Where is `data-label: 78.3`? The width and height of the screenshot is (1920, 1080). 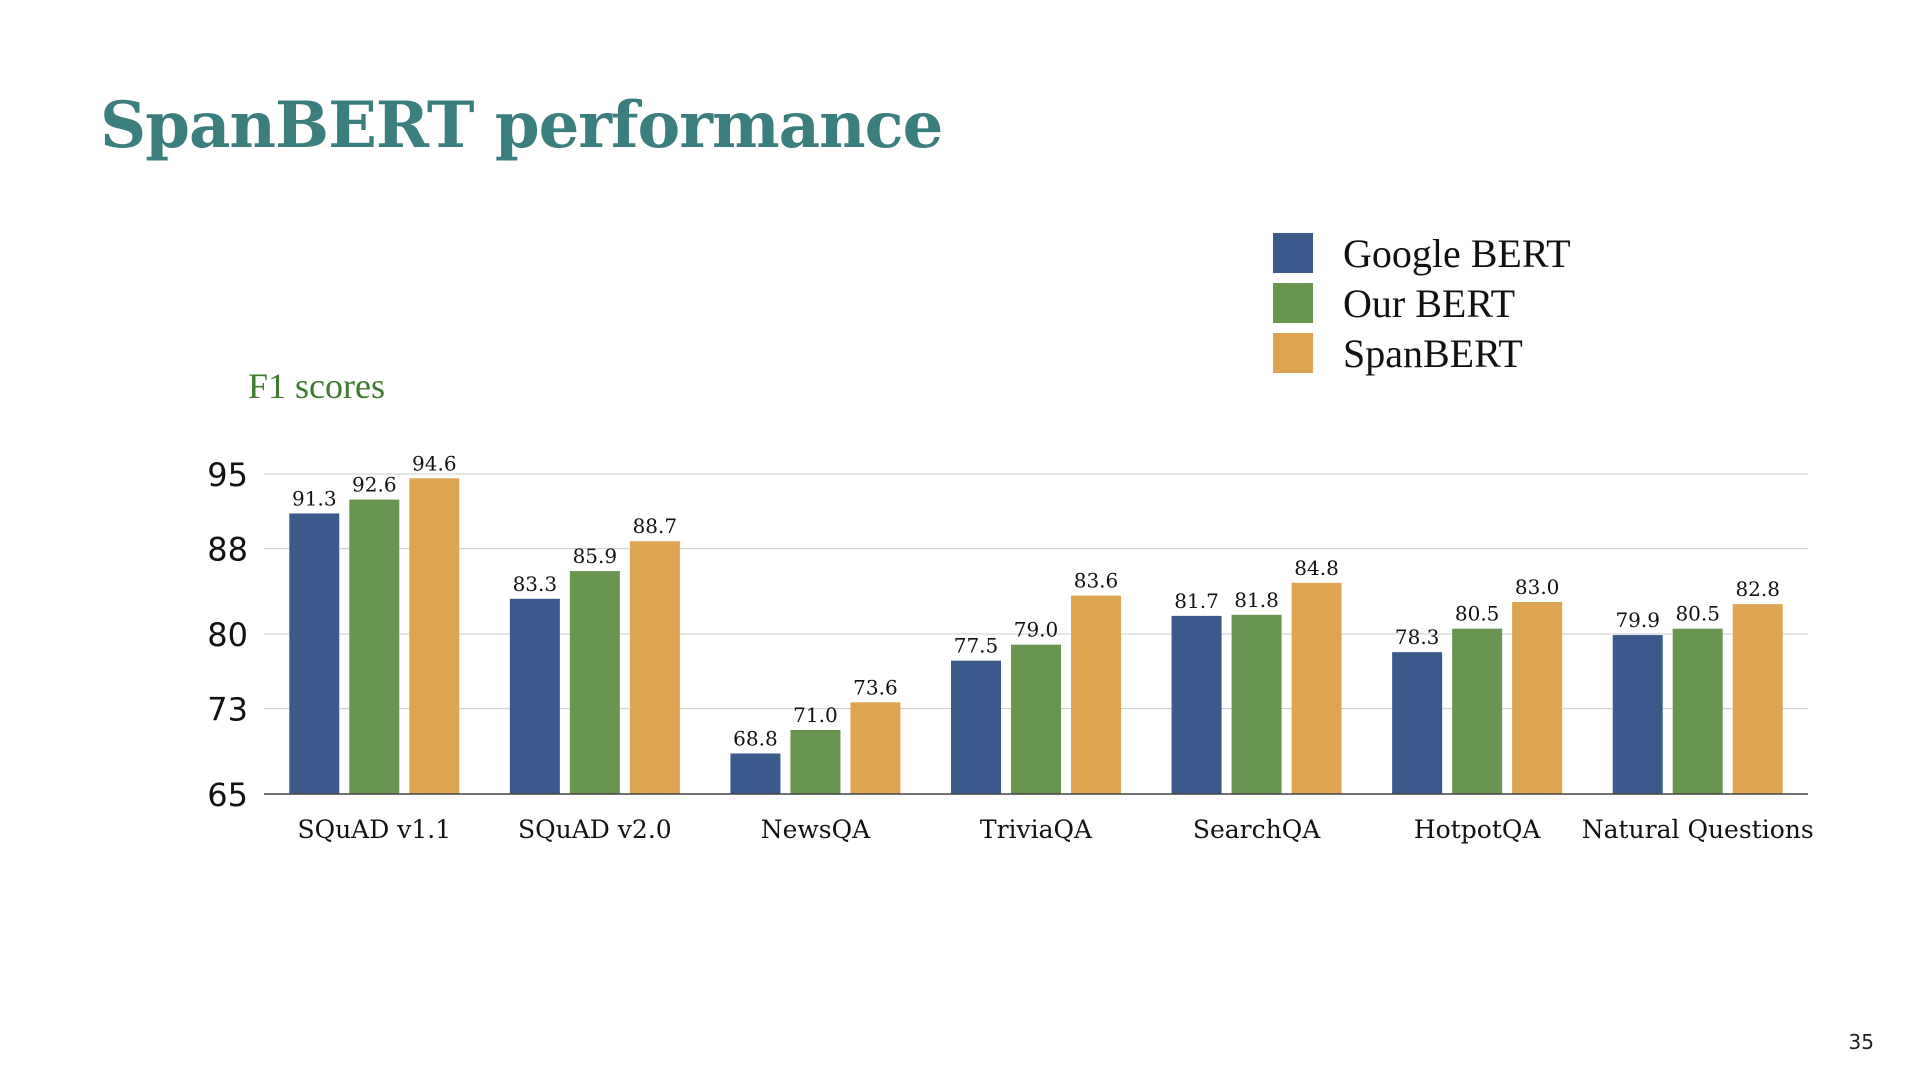
data-label: 78.3 is located at coordinates (1417, 637).